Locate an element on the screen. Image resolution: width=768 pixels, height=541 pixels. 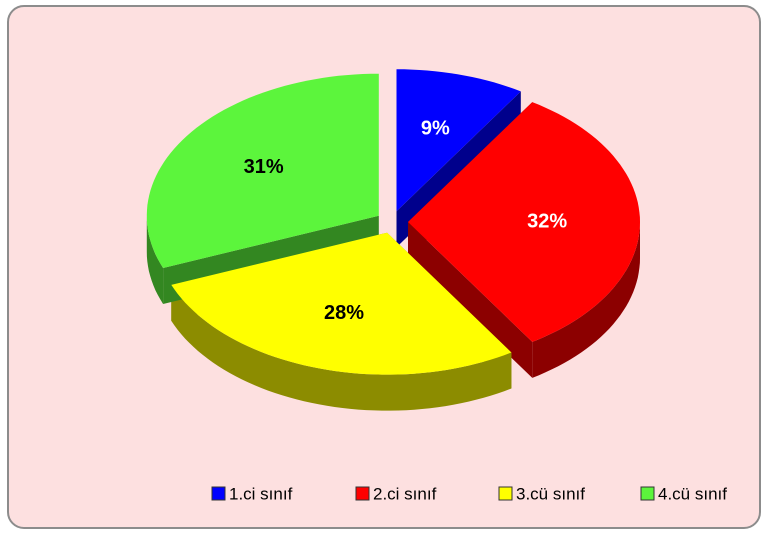
data-label: 28% is located at coordinates (344, 313).